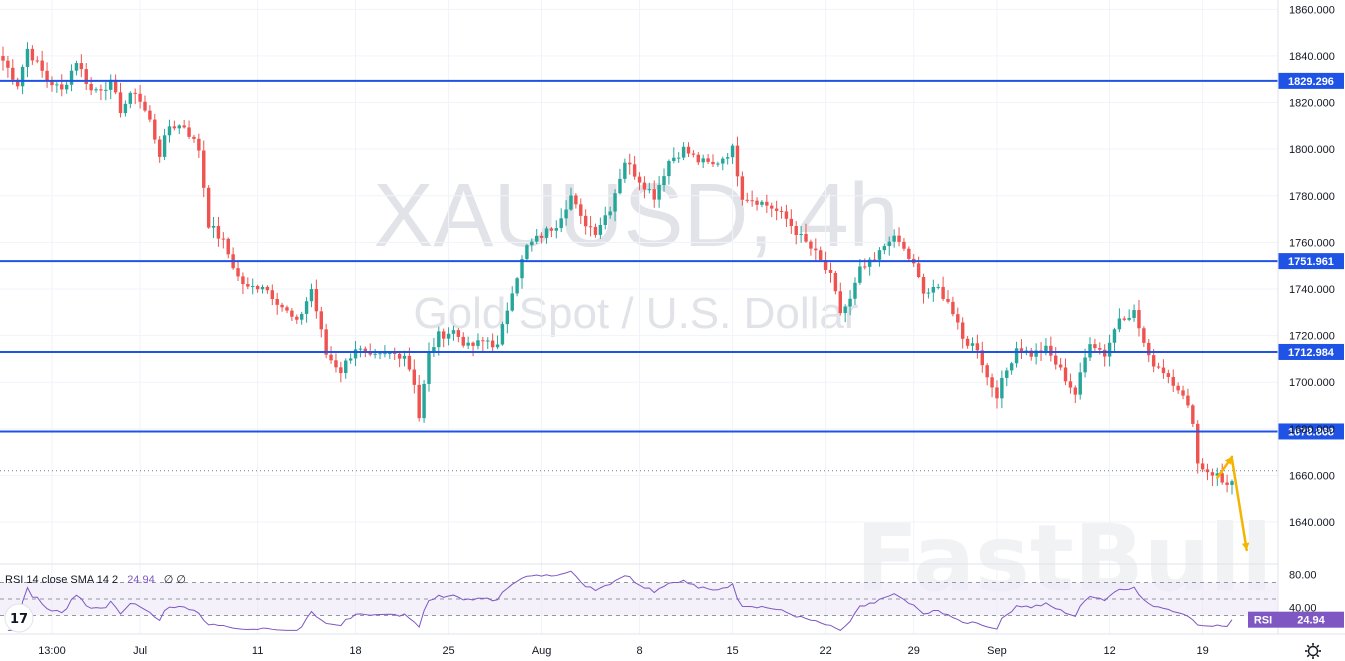  Describe the element at coordinates (1312, 104) in the screenshot. I see `price-tick-label: 1820.000` at that location.